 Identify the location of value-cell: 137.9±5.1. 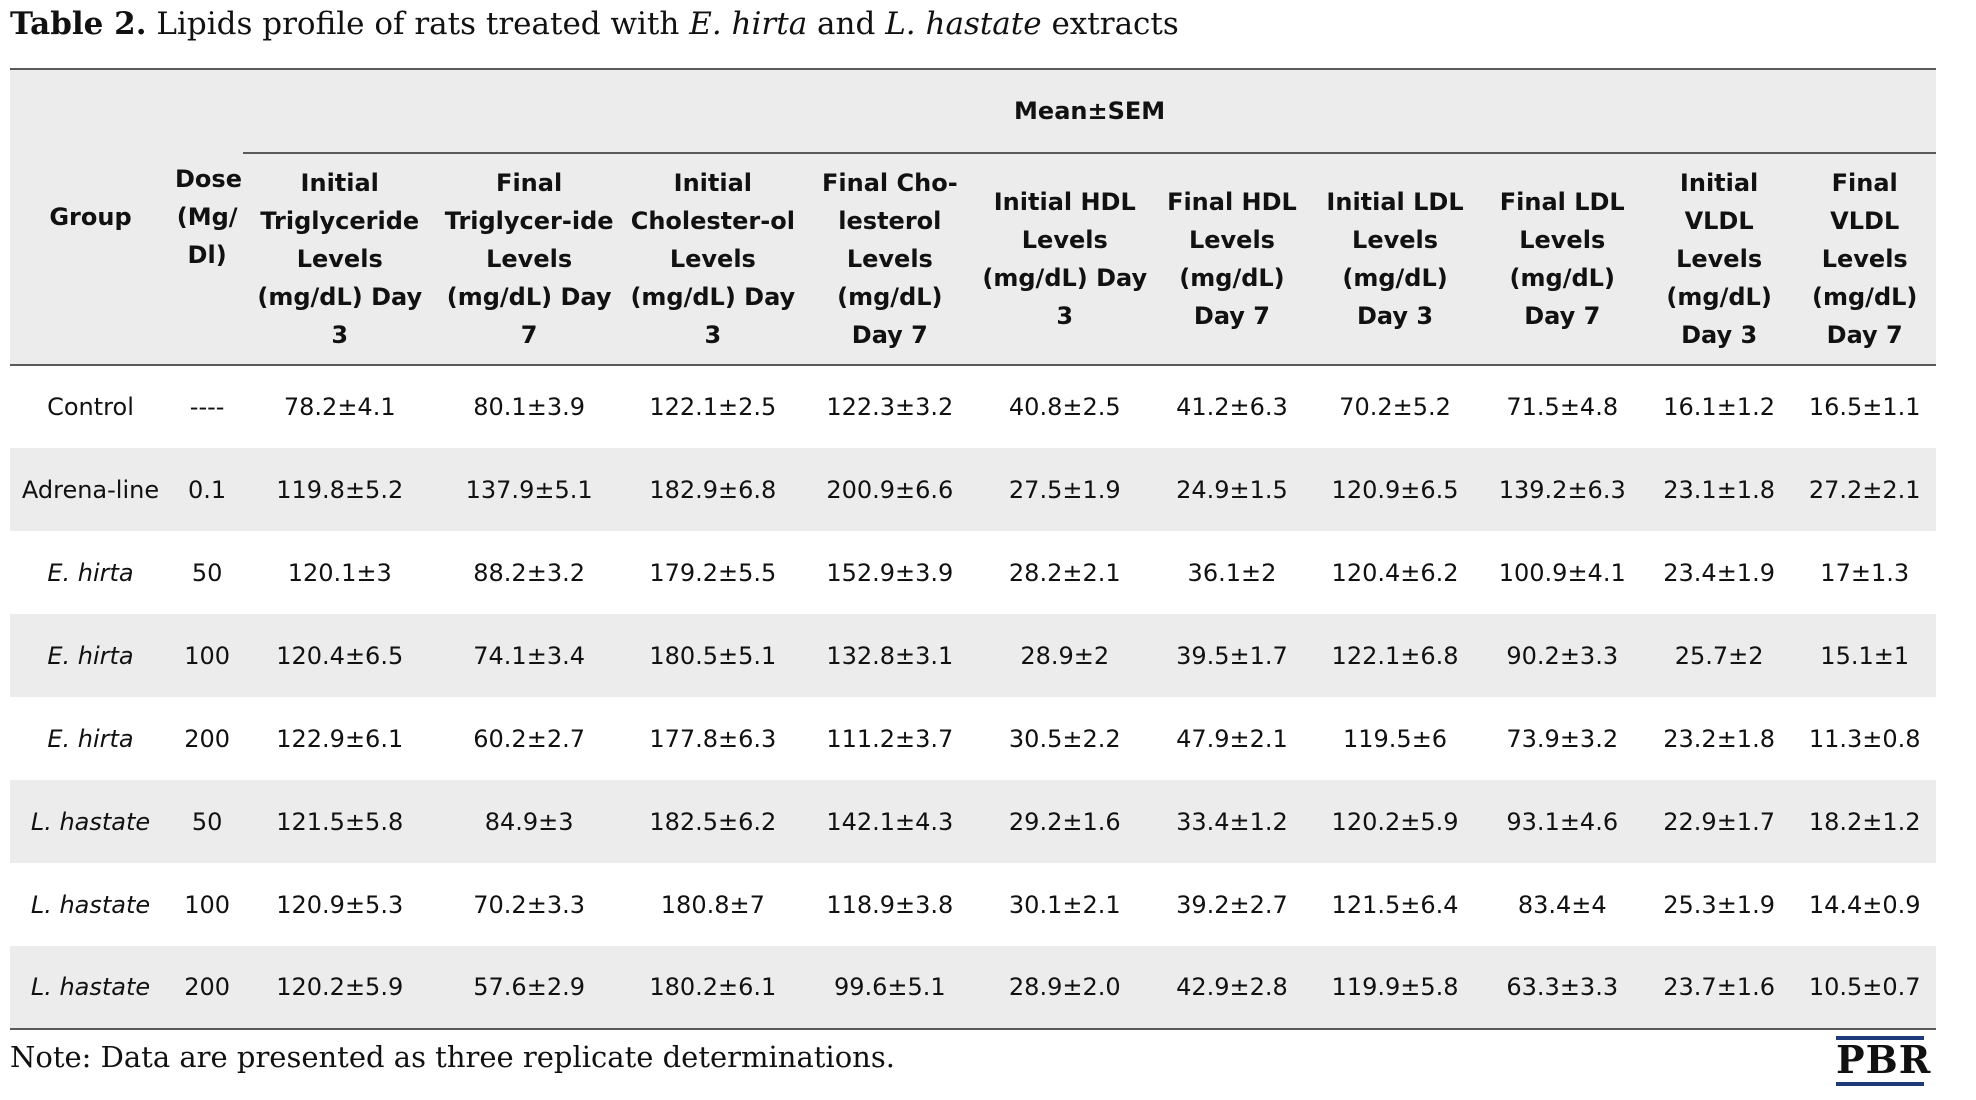
(529, 489).